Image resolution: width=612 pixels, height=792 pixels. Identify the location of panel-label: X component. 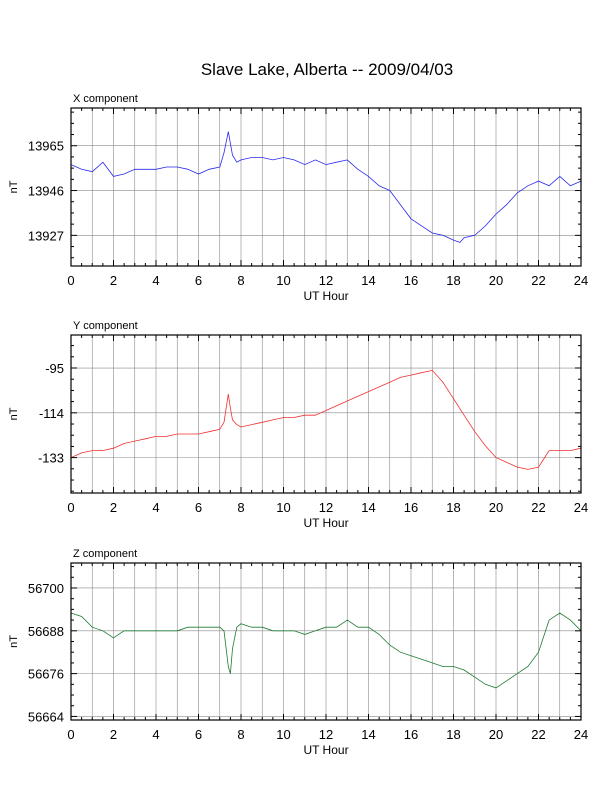
(105, 99).